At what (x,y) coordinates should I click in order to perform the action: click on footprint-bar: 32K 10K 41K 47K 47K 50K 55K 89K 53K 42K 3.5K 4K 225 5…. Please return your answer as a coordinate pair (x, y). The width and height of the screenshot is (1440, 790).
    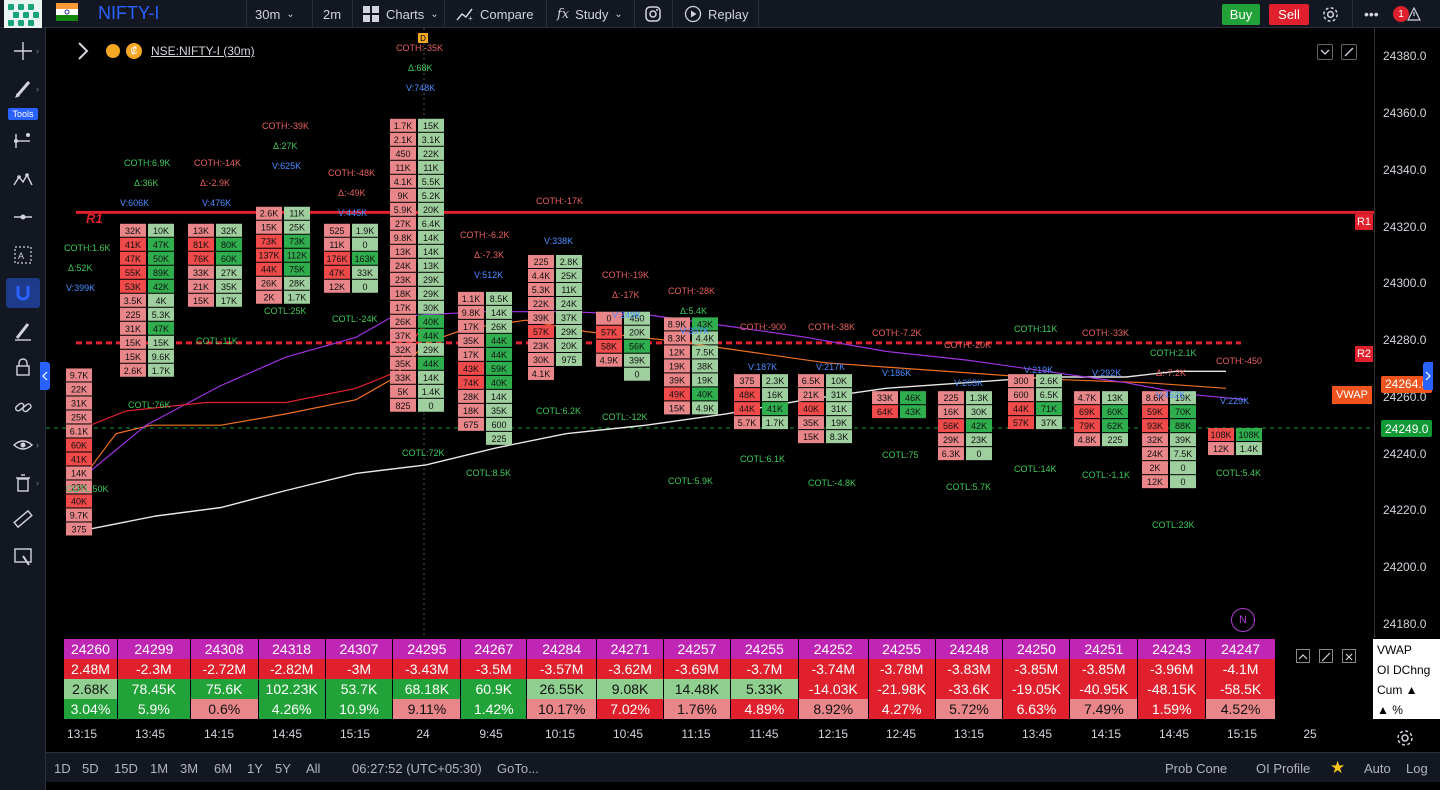
    Looking at the image, I should click on (147, 300).